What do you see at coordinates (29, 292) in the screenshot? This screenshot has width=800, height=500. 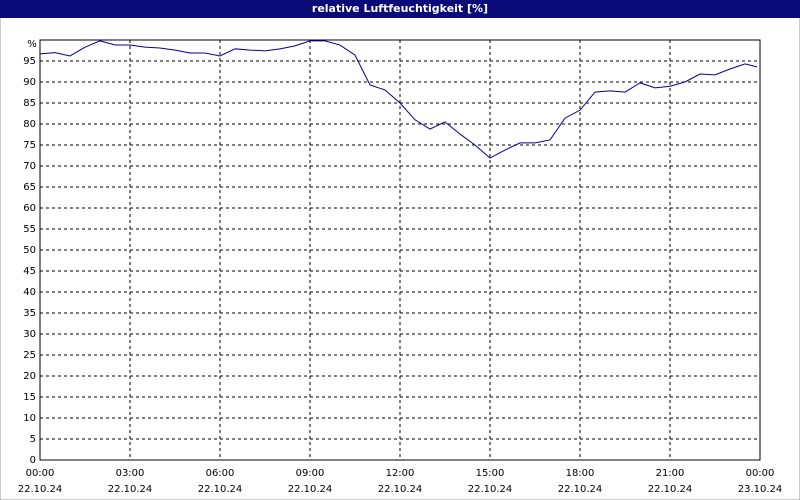 I see `y-tick-label: 40` at bounding box center [29, 292].